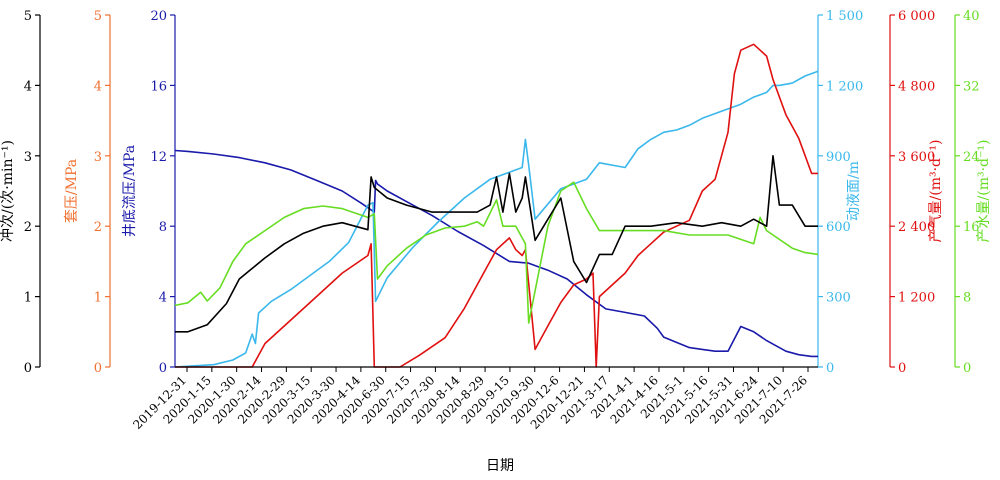 This screenshot has width=1000, height=480. What do you see at coordinates (8, 191) in the screenshot?
I see `y-axis-title-stroke: 冲次/(次·min⁻¹)` at bounding box center [8, 191].